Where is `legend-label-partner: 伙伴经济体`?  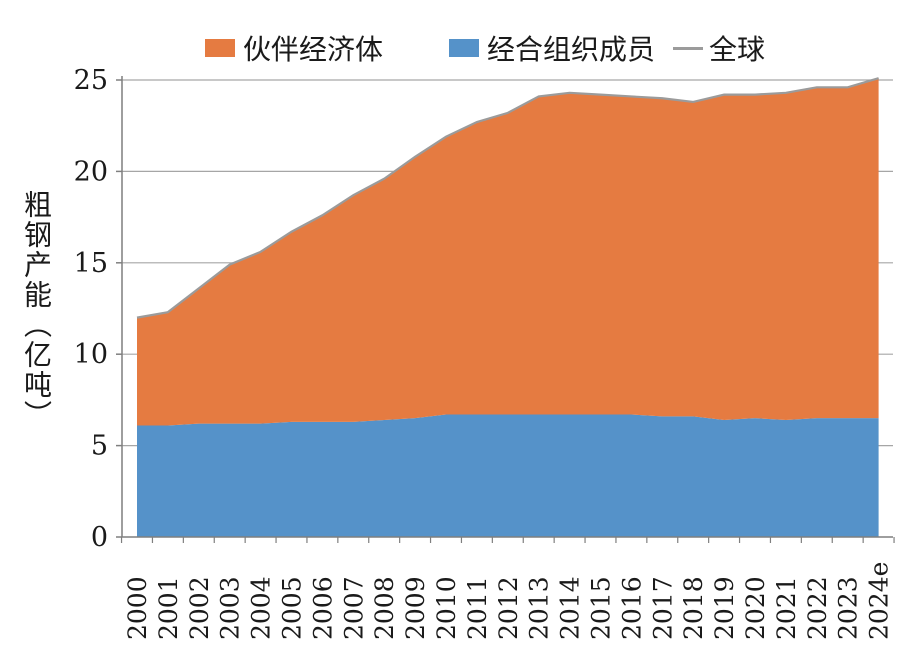
legend-label-partner: 伙伴经济体 is located at coordinates (313, 49).